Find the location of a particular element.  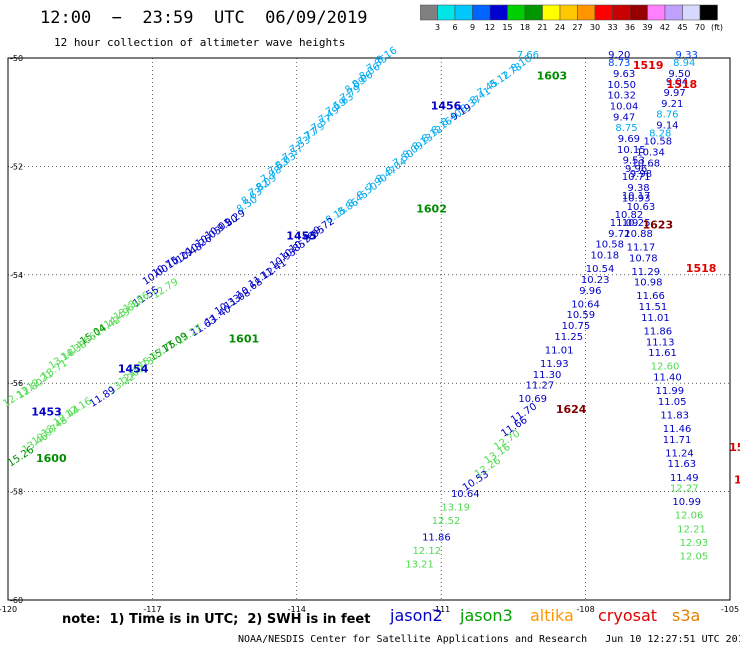

wave-height-label: 13.19 is located at coordinates (455, 508).